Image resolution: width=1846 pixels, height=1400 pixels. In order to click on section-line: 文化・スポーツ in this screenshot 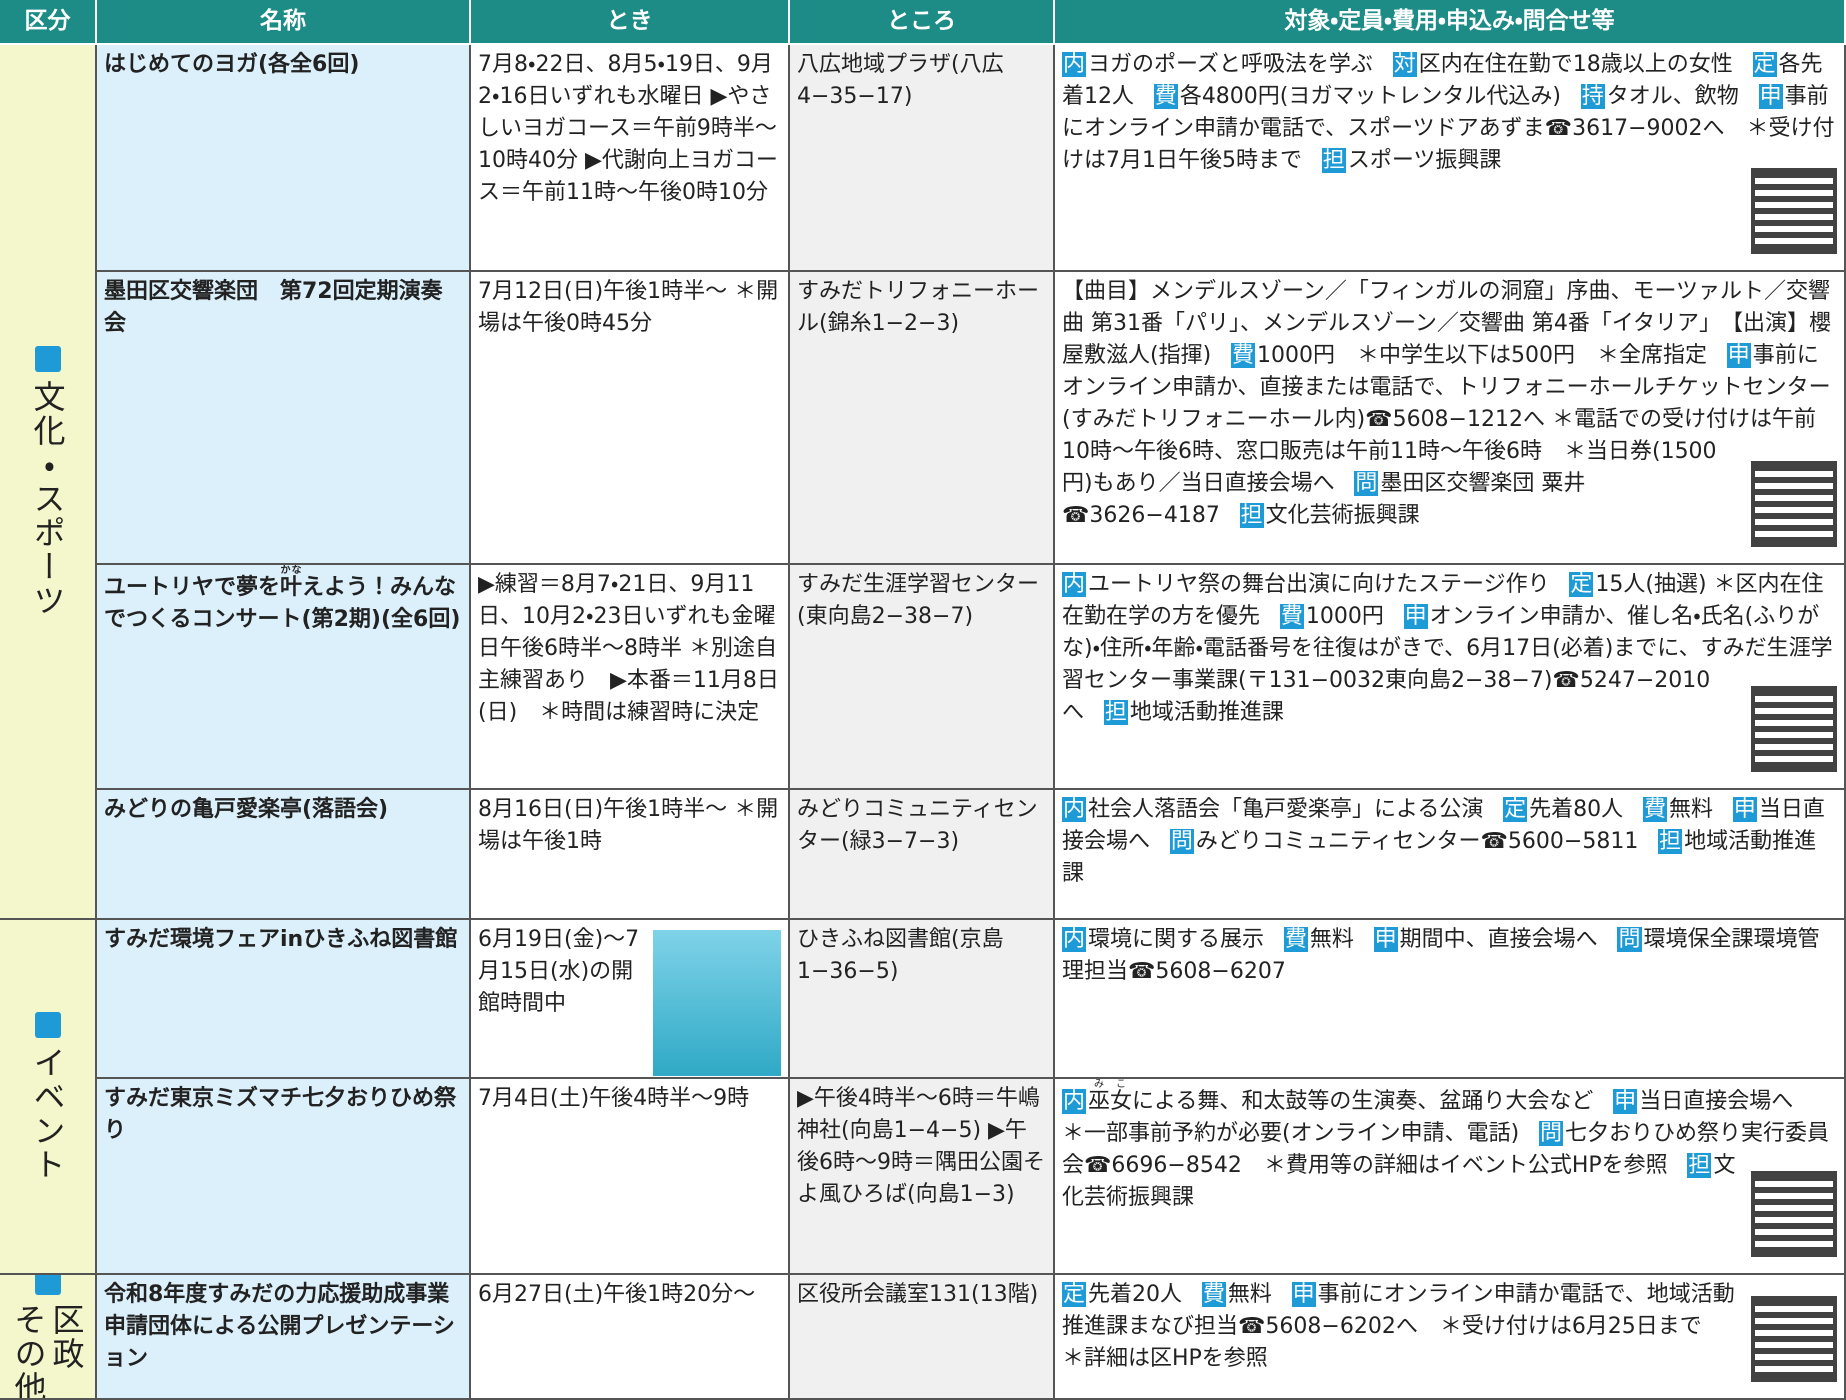, I will do `click(47, 498)`.